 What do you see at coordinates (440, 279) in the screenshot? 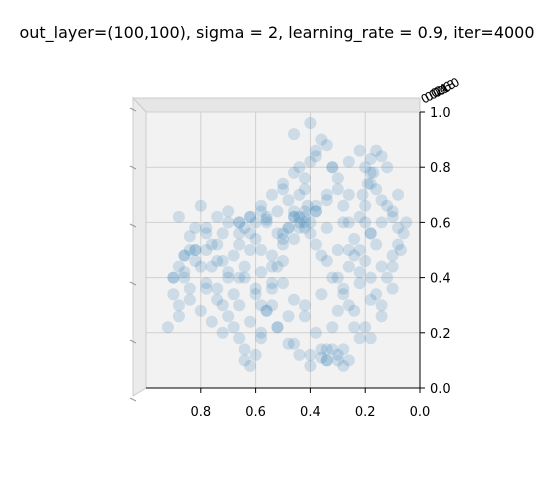
I see `y-tick-label: 0.4` at bounding box center [440, 279].